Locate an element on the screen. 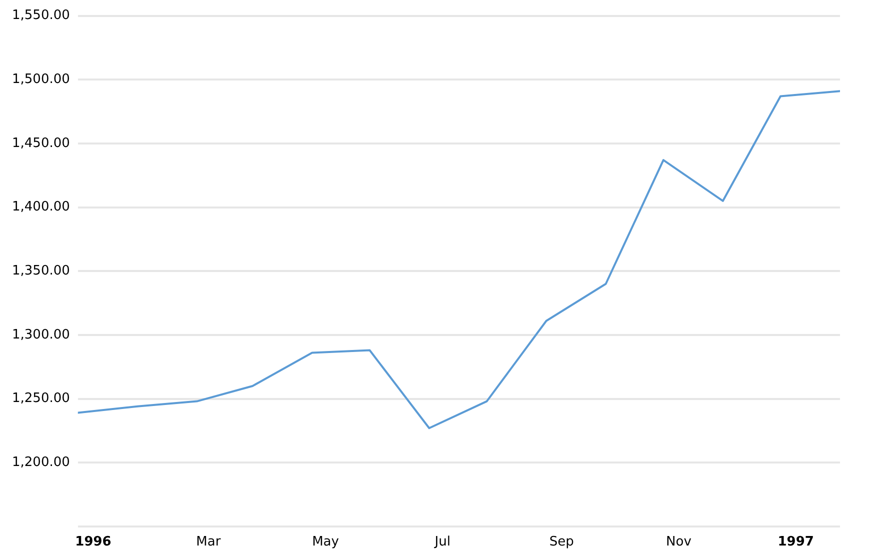 This screenshot has width=888, height=560. y-tick-label: 1,400.00 is located at coordinates (41, 207).